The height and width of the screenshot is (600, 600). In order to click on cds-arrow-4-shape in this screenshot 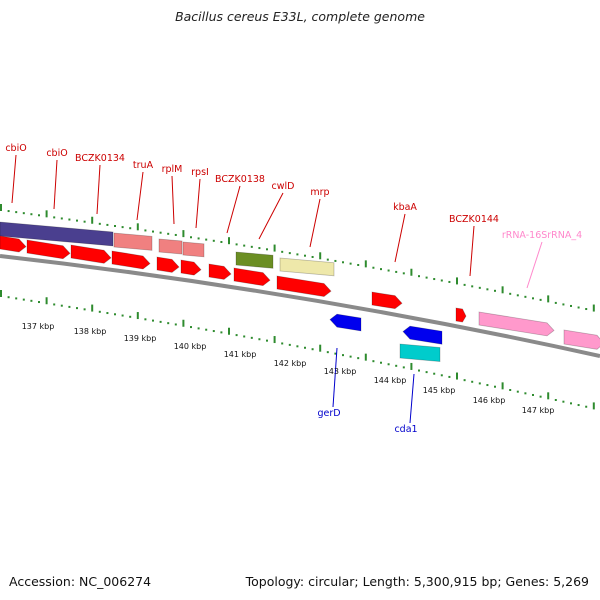, I will do `click(131, 260)`.